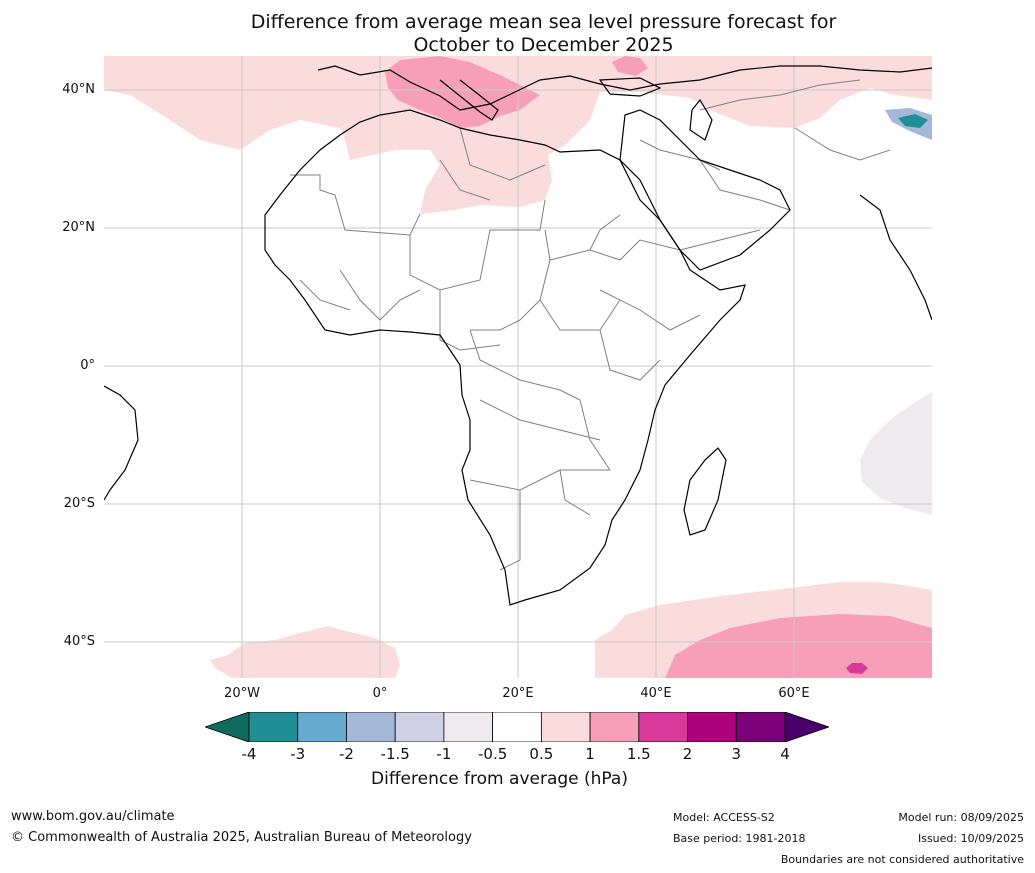 This screenshot has height=873, width=1035. Describe the element at coordinates (638, 754) in the screenshot. I see `colorbar-tick-label: 1.5` at that location.